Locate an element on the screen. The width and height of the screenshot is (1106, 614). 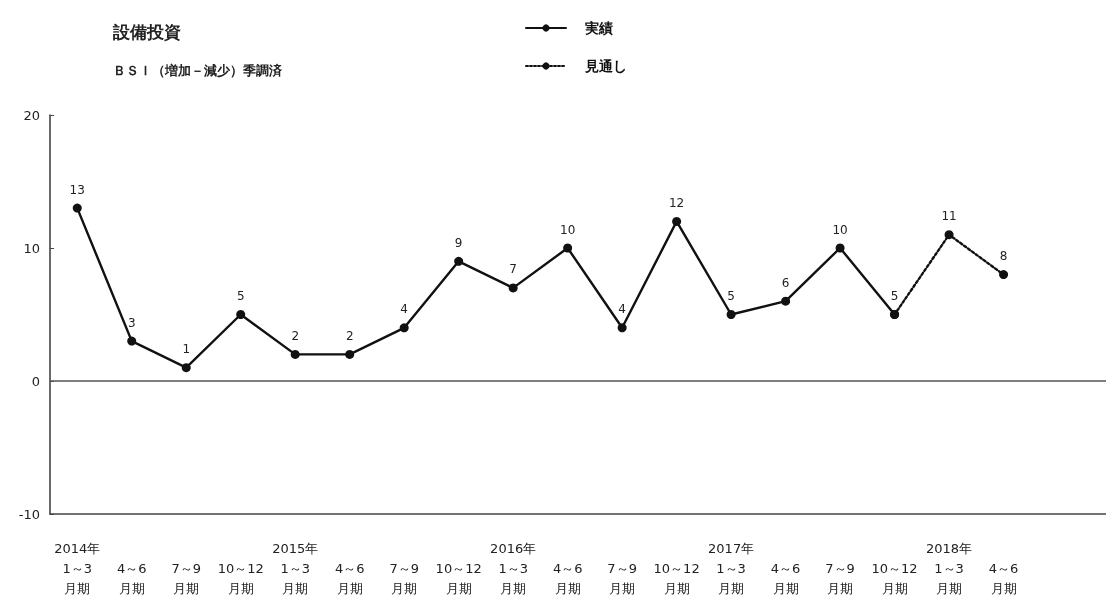
data-label: 9 is located at coordinates (458, 242).